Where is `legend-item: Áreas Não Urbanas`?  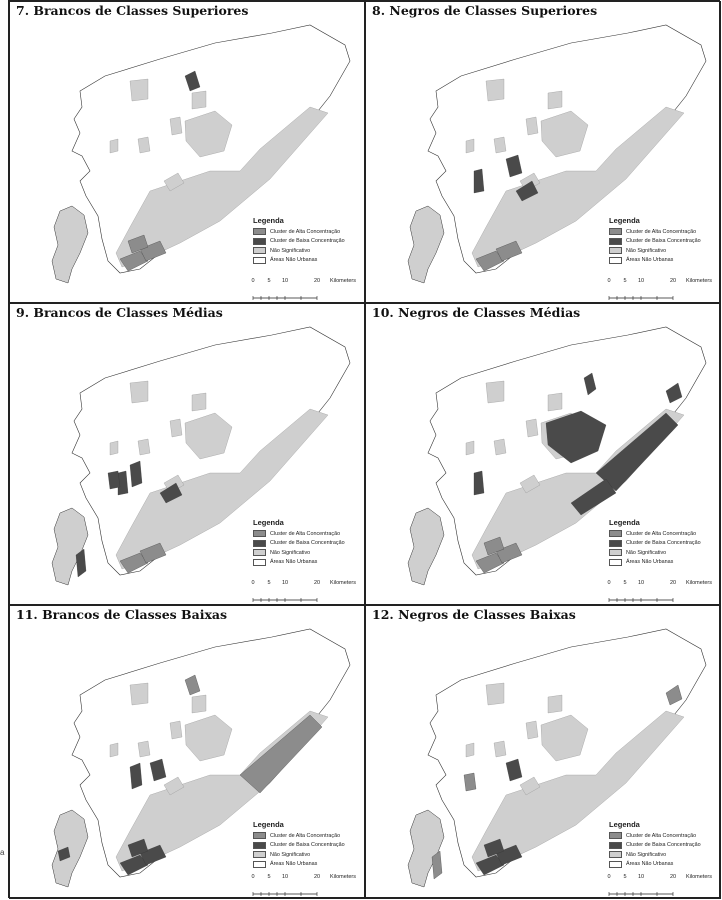
legend-item: Áreas Não Urbanas is located at coordinates (299, 261).